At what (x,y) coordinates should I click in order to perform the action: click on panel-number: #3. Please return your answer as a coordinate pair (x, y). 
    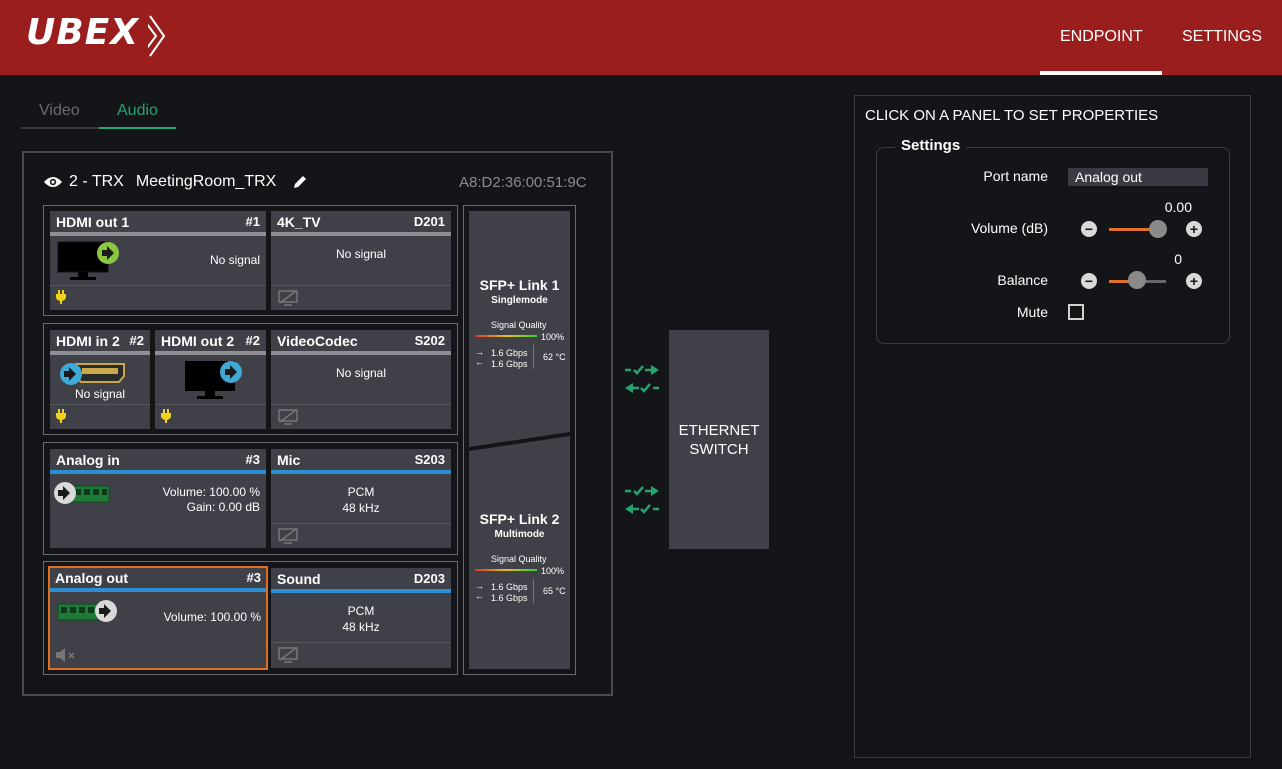
    Looking at the image, I should click on (252, 459).